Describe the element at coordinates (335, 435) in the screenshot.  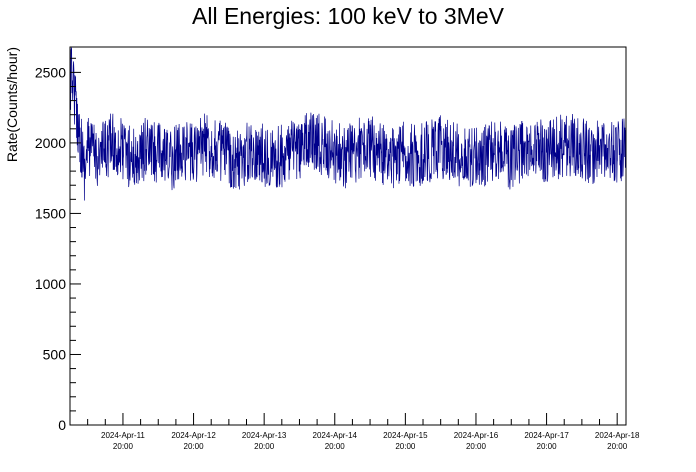
I see `x-tick-label-date: 2024-Apr-14` at that location.